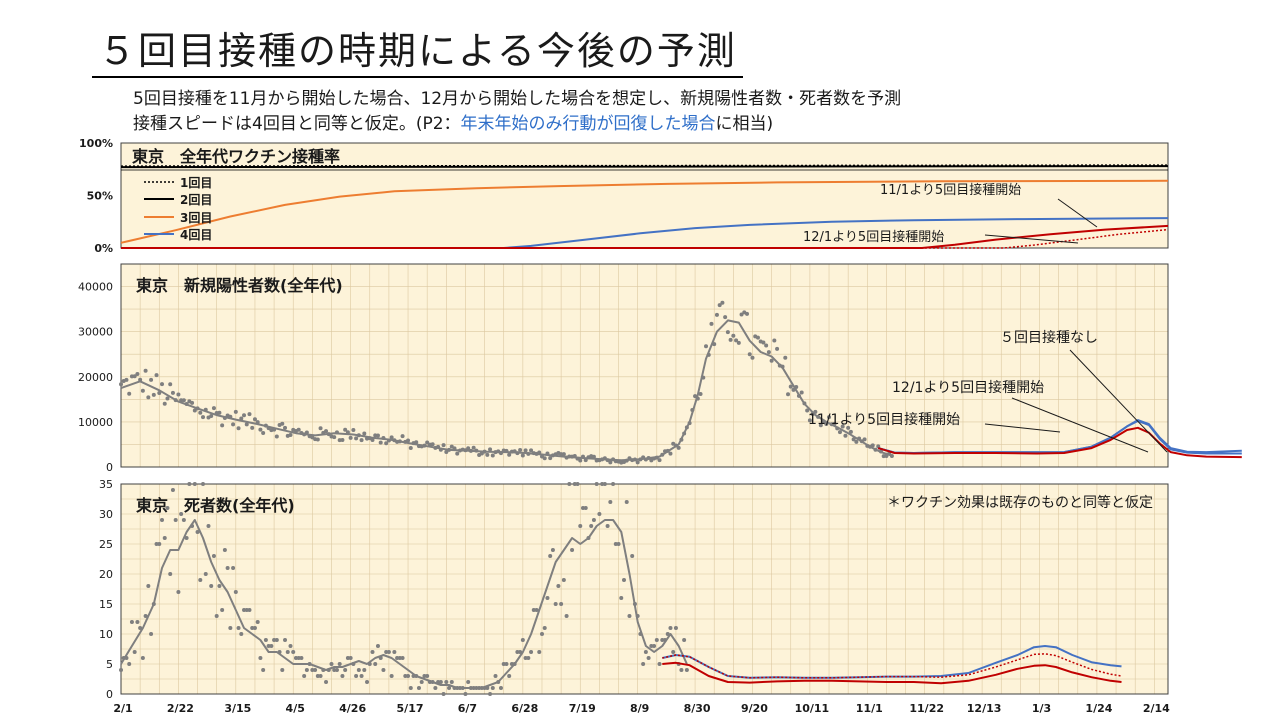 The width and height of the screenshot is (1280, 720). What do you see at coordinates (754, 708) in the screenshot?
I see `x-tick-label: 9/20` at bounding box center [754, 708].